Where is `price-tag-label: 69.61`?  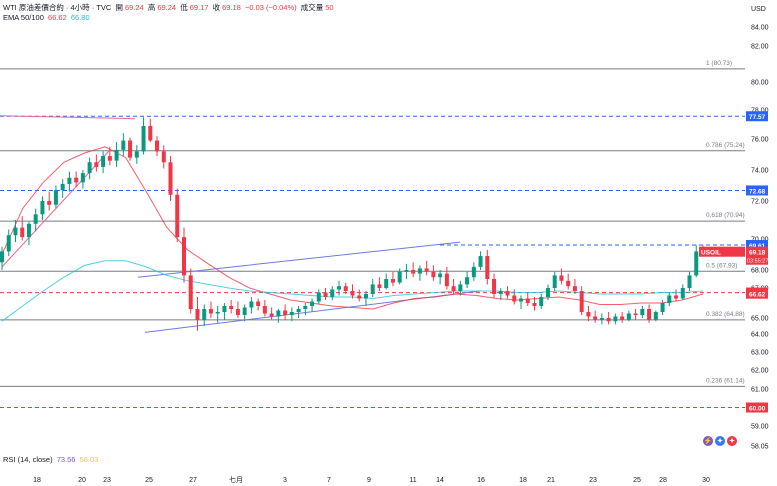
price-tag-label: 69.61 is located at coordinates (757, 246).